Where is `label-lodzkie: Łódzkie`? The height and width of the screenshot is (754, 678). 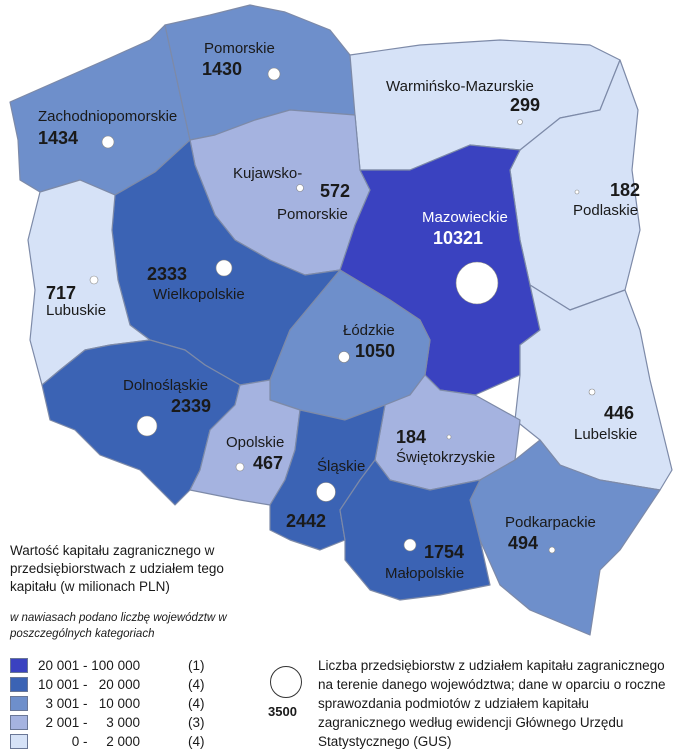 label-lodzkie: Łódzkie is located at coordinates (369, 330).